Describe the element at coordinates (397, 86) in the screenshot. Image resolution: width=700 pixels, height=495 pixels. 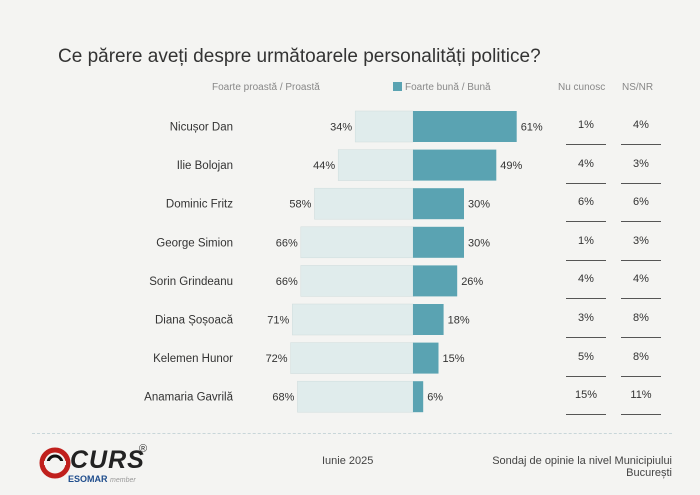
I see `legend-positive-swatch` at that location.